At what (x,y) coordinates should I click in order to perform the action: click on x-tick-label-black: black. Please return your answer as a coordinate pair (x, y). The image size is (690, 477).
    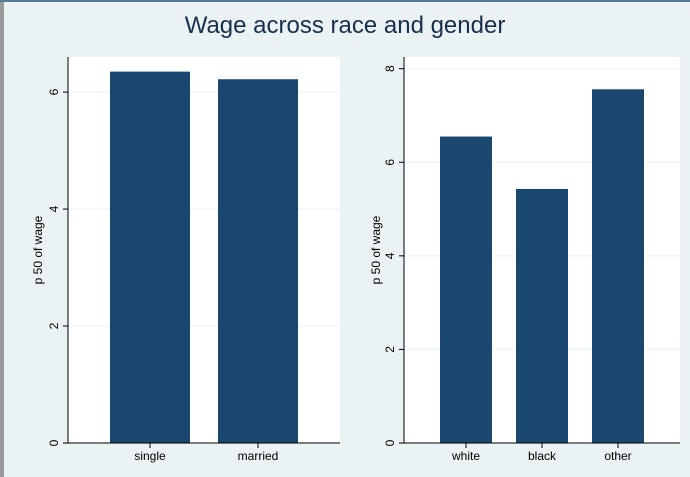
    Looking at the image, I should click on (542, 456).